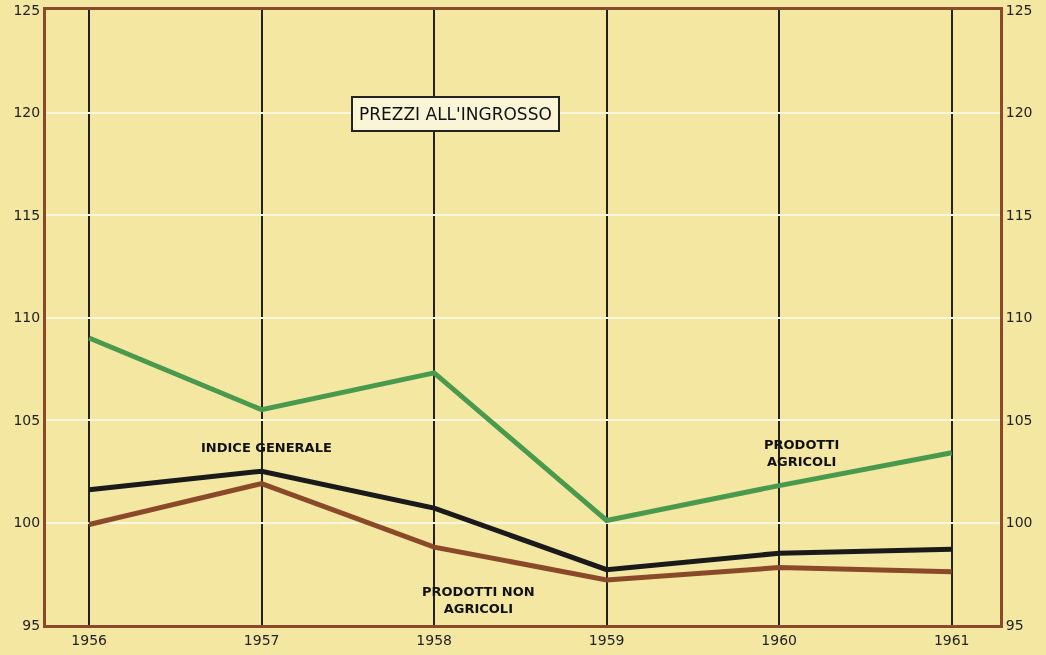 Image resolution: width=1046 pixels, height=655 pixels. What do you see at coordinates (455, 114) in the screenshot?
I see `text: PREZZI ALL'INGROSSO` at bounding box center [455, 114].